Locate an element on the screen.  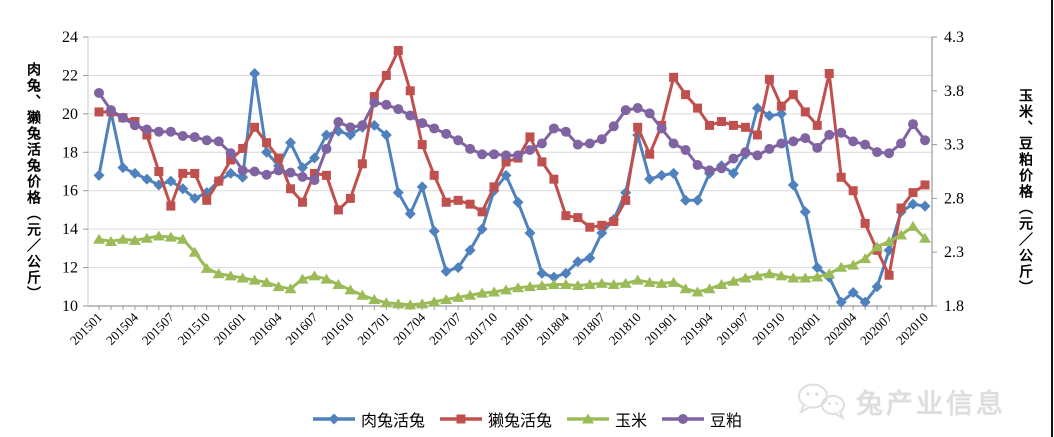
legend-label: 獭兔活兔 is located at coordinates (519, 421).